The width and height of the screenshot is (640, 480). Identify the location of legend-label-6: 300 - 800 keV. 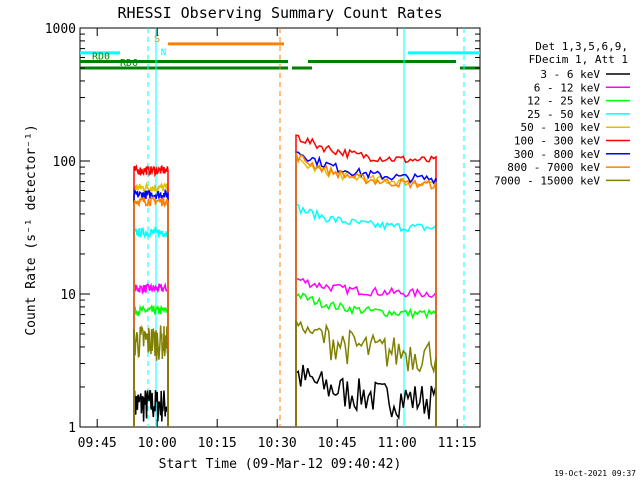
(557, 154).